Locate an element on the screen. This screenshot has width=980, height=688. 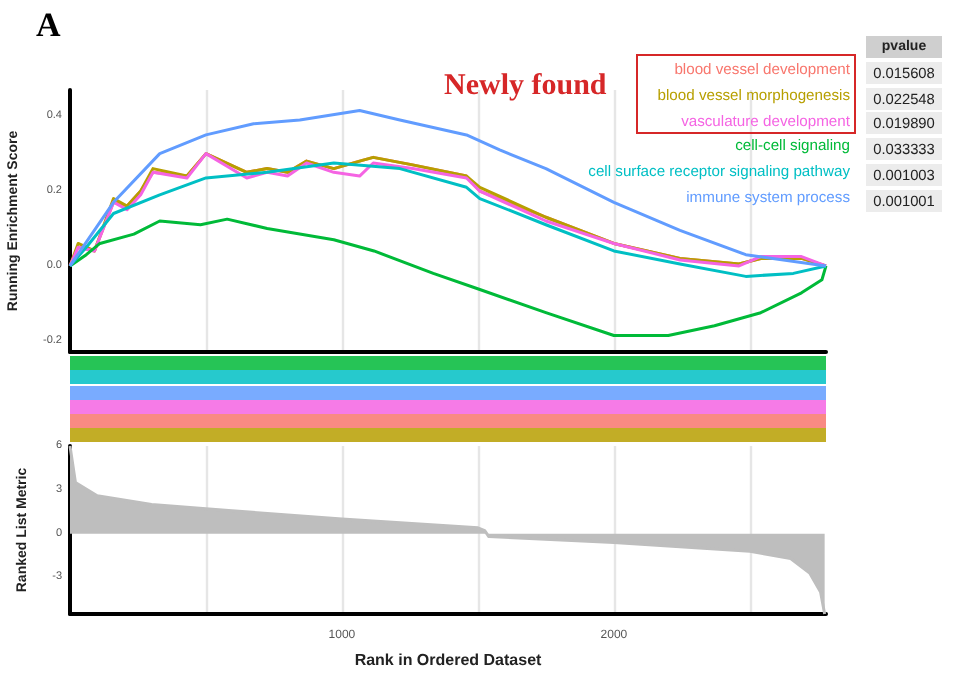
x-axis-title: Rank in Ordered Dataset is located at coordinates (448, 659).